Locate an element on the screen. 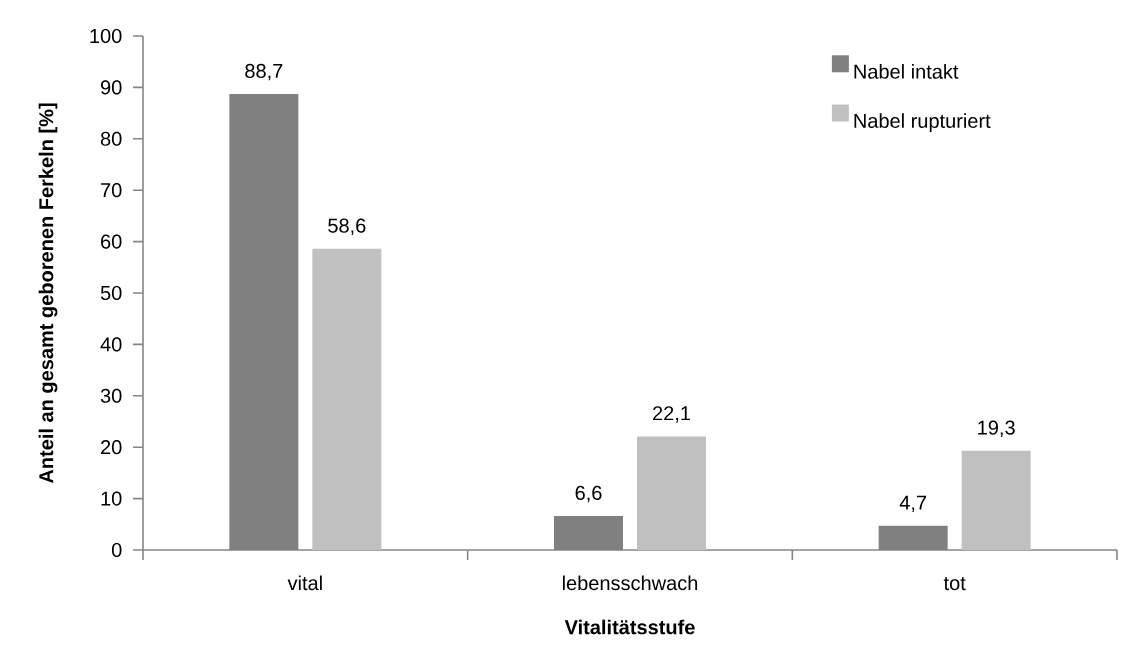  data-label: 58,6 is located at coordinates (347, 227).